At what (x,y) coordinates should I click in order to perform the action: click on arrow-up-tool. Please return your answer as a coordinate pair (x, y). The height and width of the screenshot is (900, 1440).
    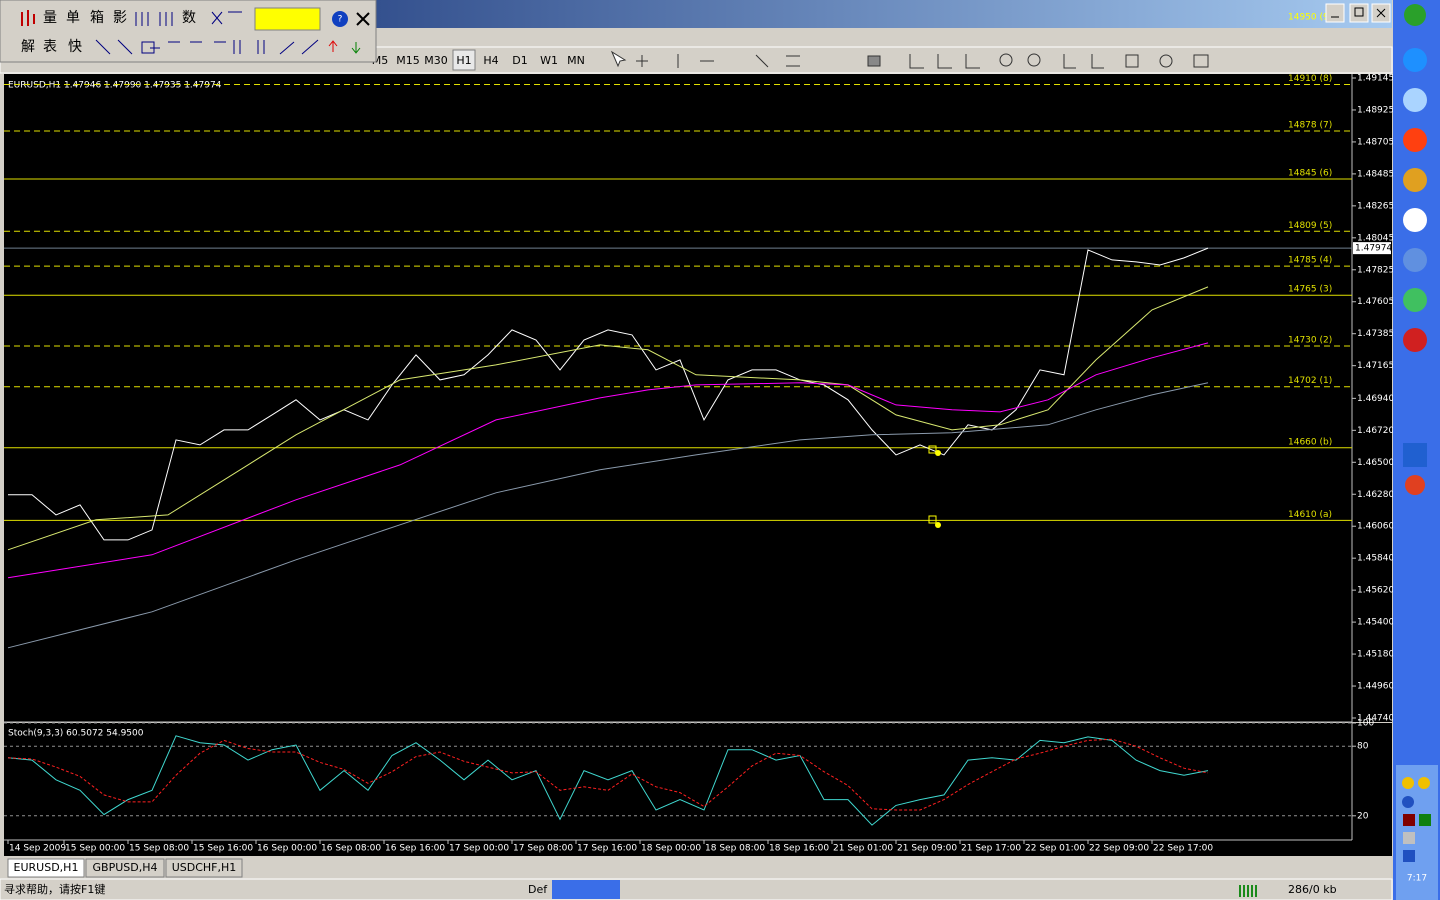
    Looking at the image, I should click on (333, 46).